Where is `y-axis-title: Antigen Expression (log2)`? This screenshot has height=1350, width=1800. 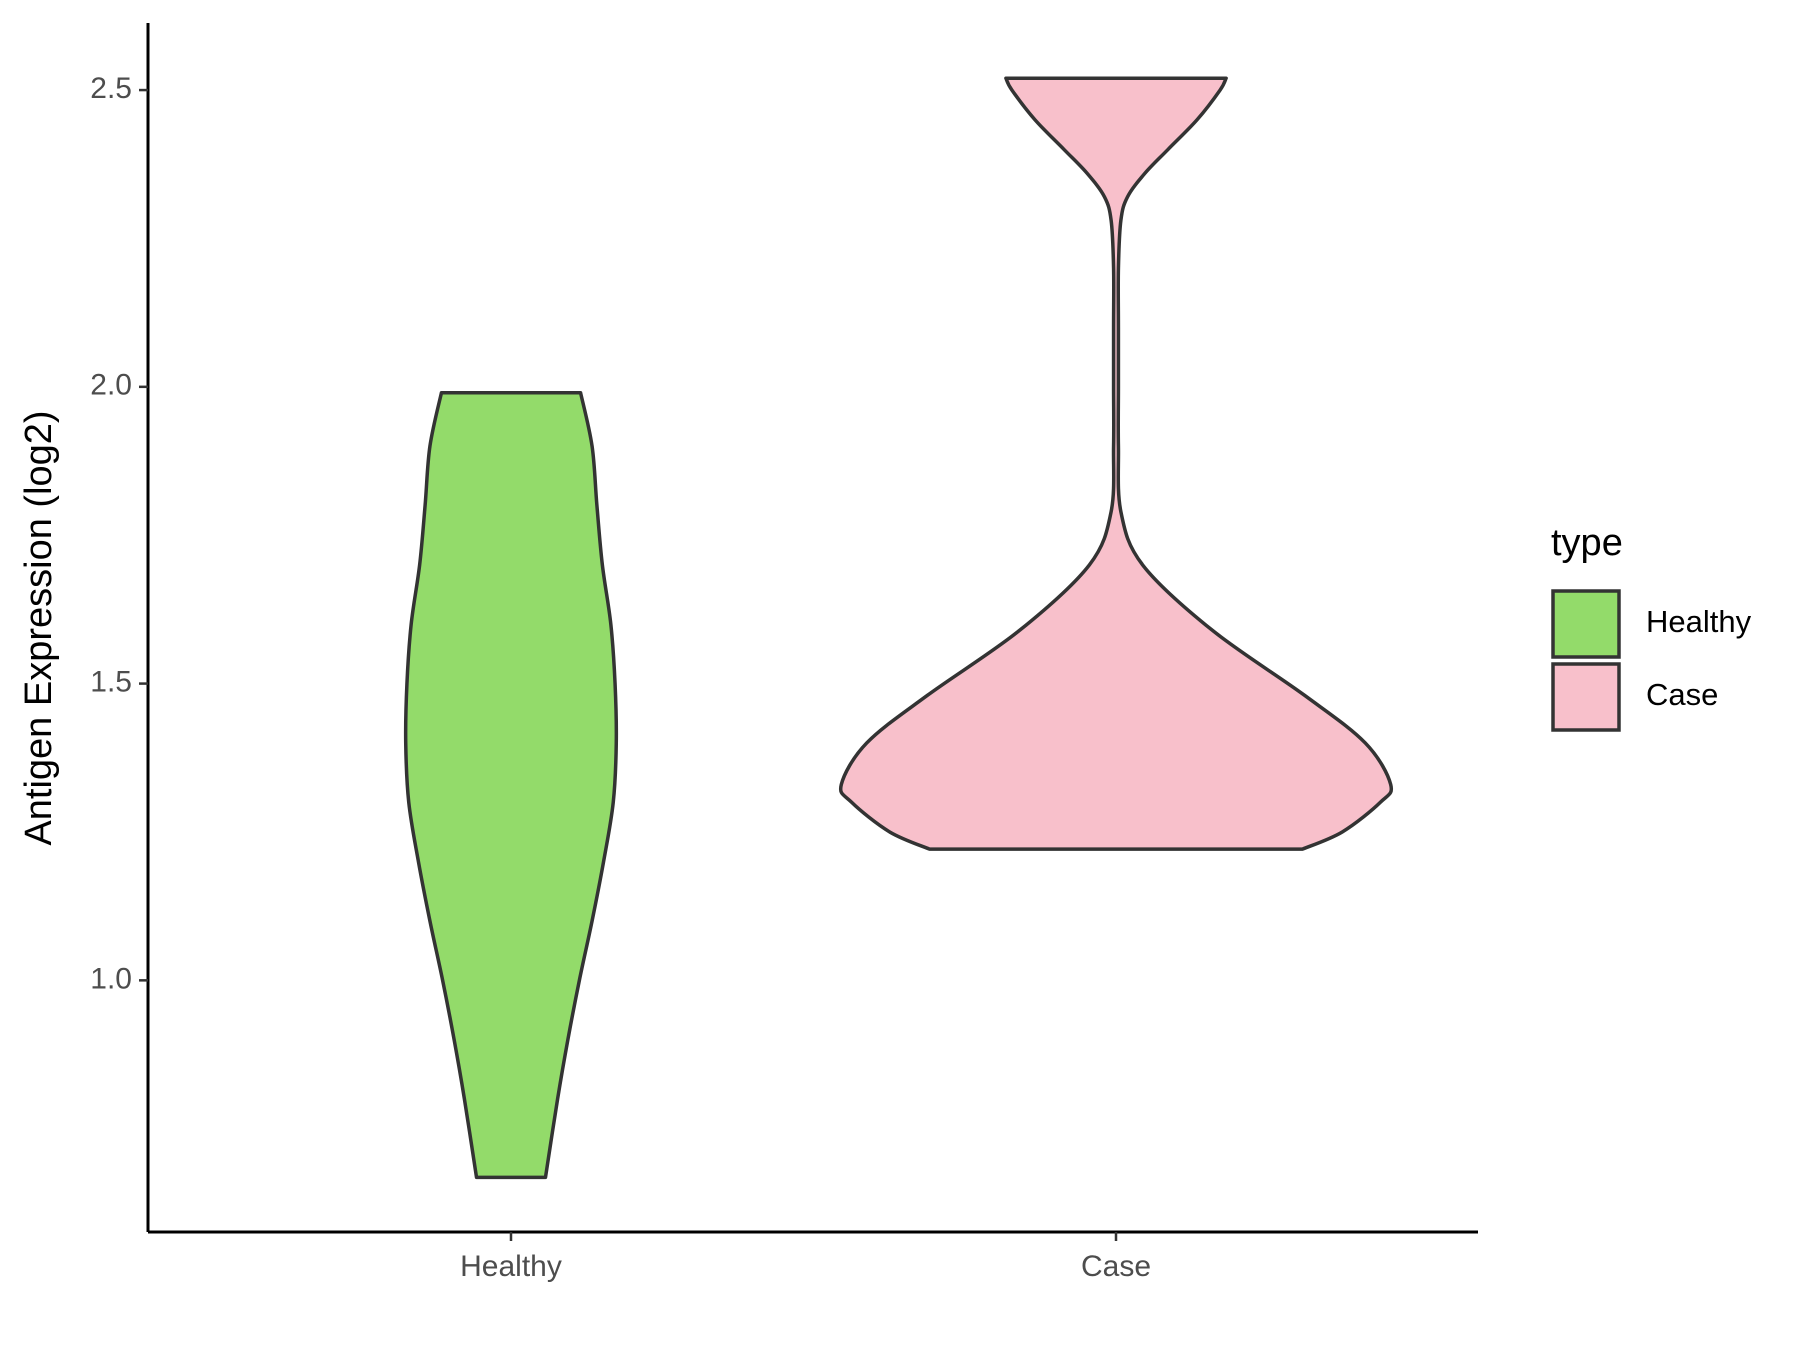
y-axis-title: Antigen Expression (log2) is located at coordinates (39, 627).